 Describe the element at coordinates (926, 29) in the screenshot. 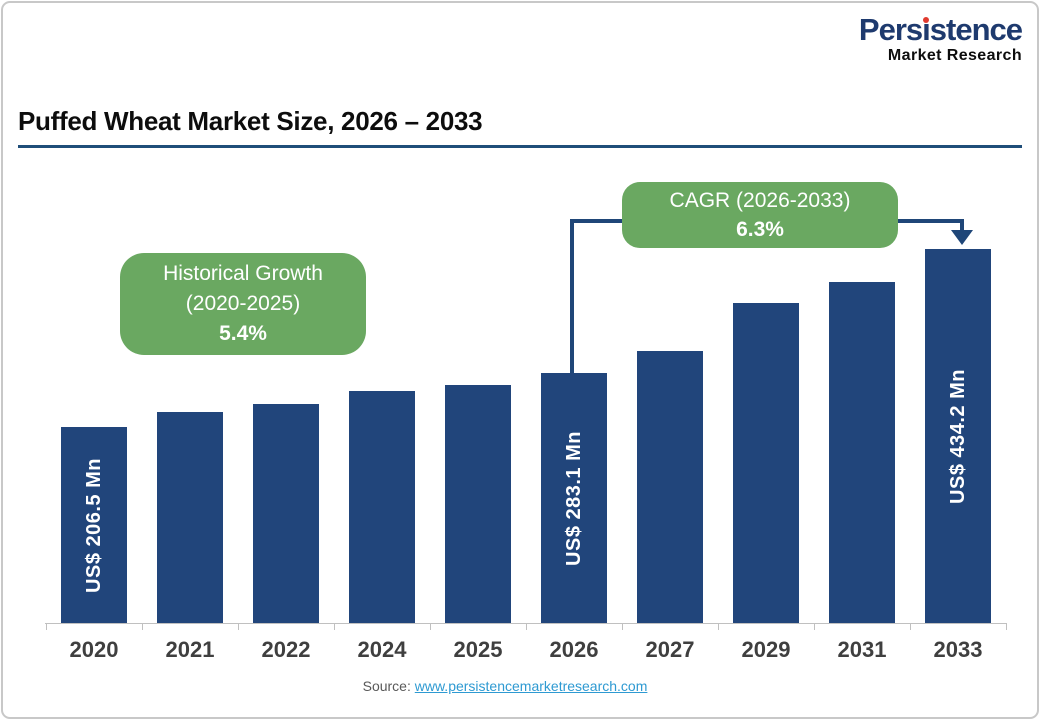

I see `logo-red-dot-i: ı` at that location.